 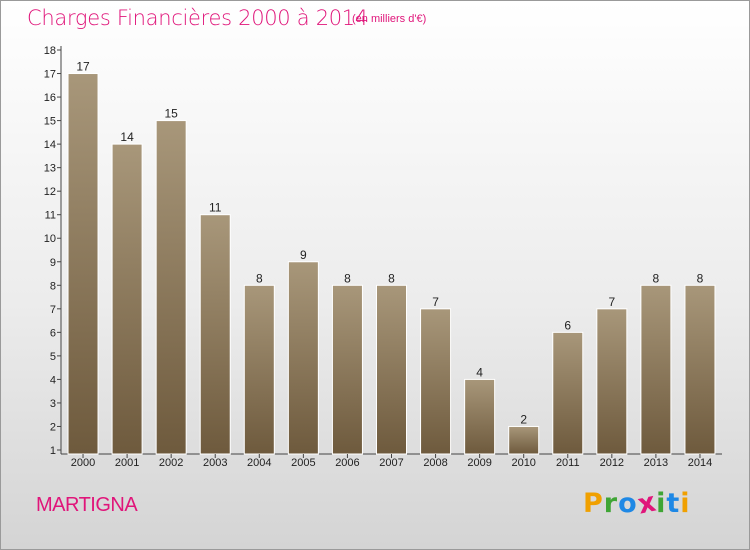 What do you see at coordinates (215, 463) in the screenshot?
I see `x-tick-label: 2003` at bounding box center [215, 463].